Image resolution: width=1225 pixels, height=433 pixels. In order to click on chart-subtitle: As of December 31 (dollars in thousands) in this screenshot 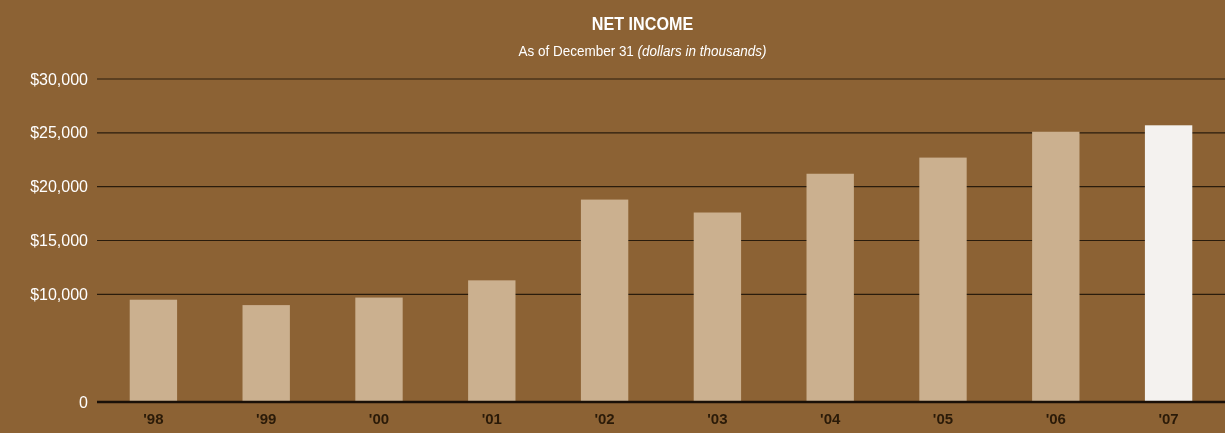, I will do `click(642, 51)`.